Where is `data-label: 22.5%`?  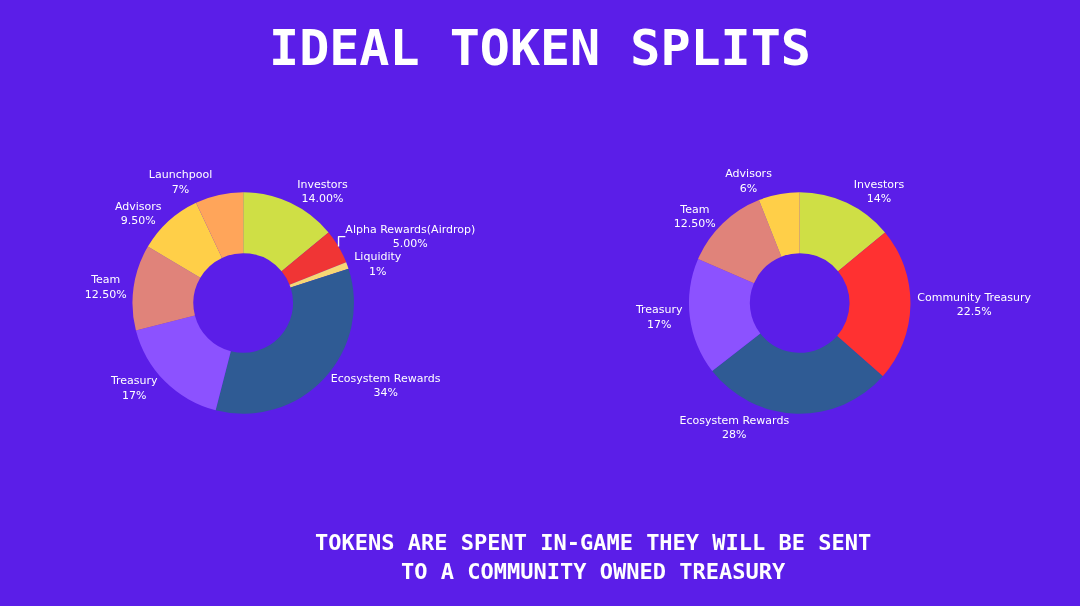 data-label: 22.5% is located at coordinates (974, 312).